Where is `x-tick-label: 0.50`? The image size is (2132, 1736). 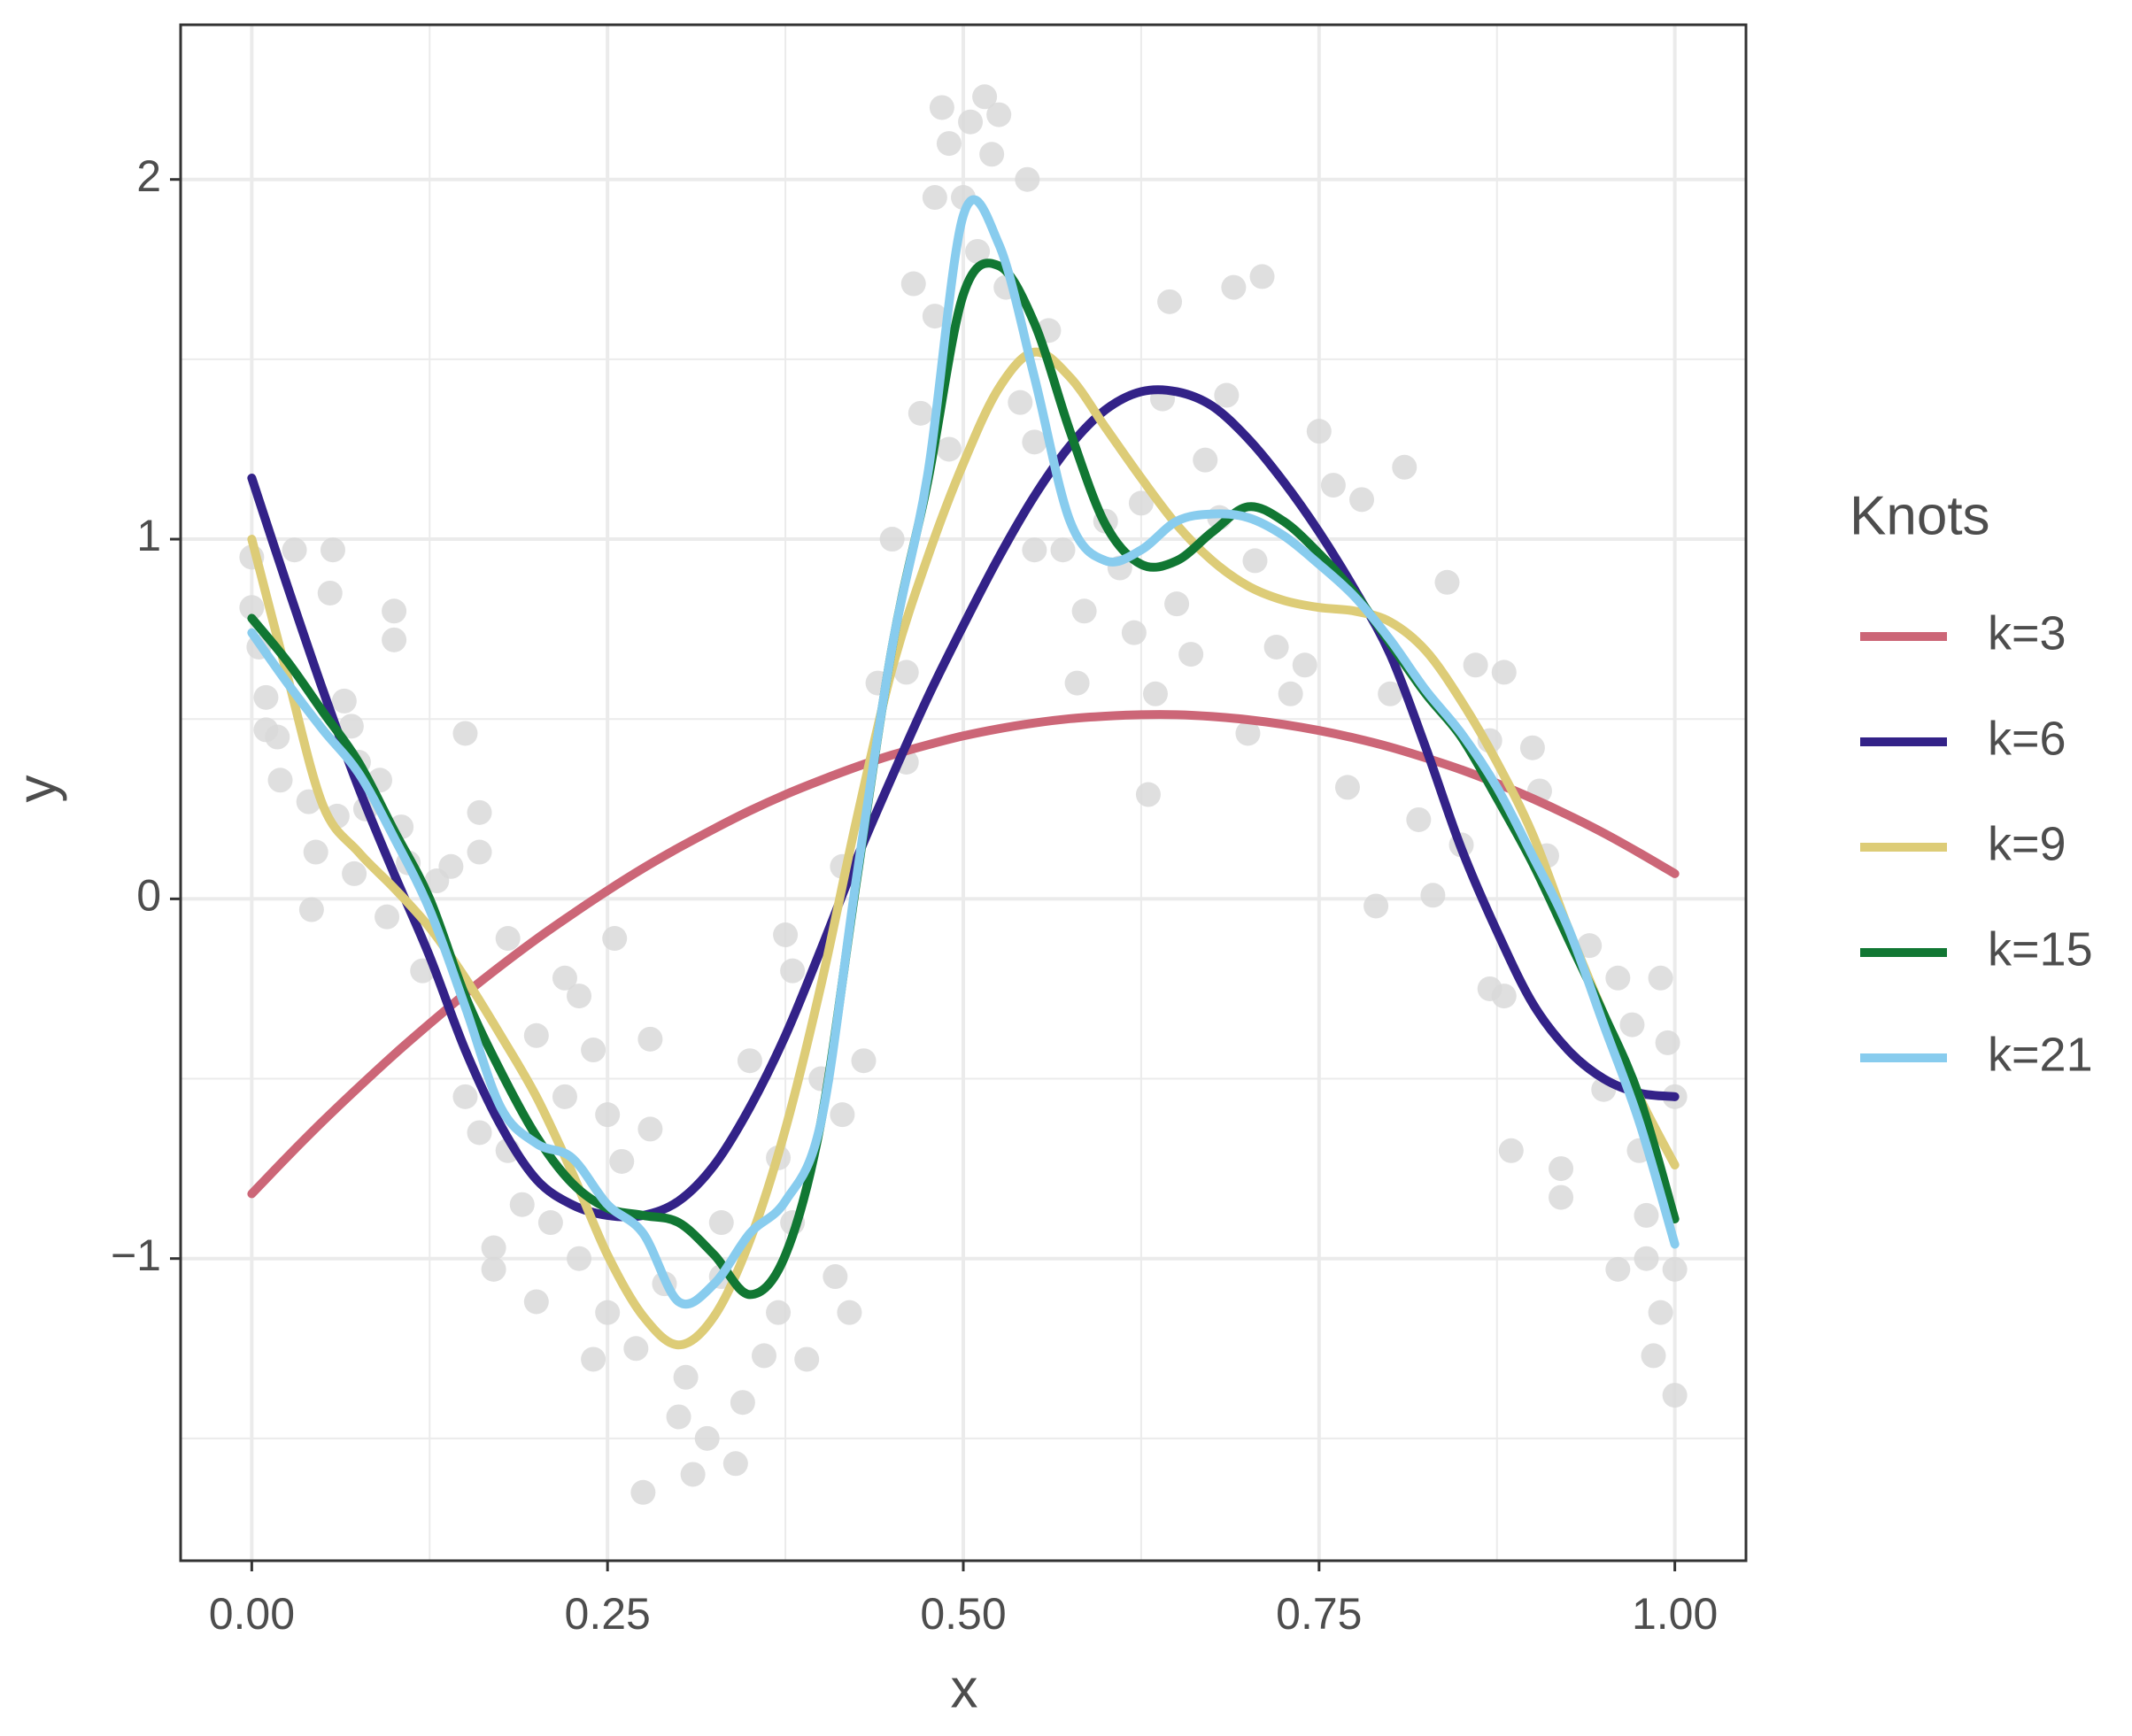
x-tick-label: 0.50 is located at coordinates (963, 1614).